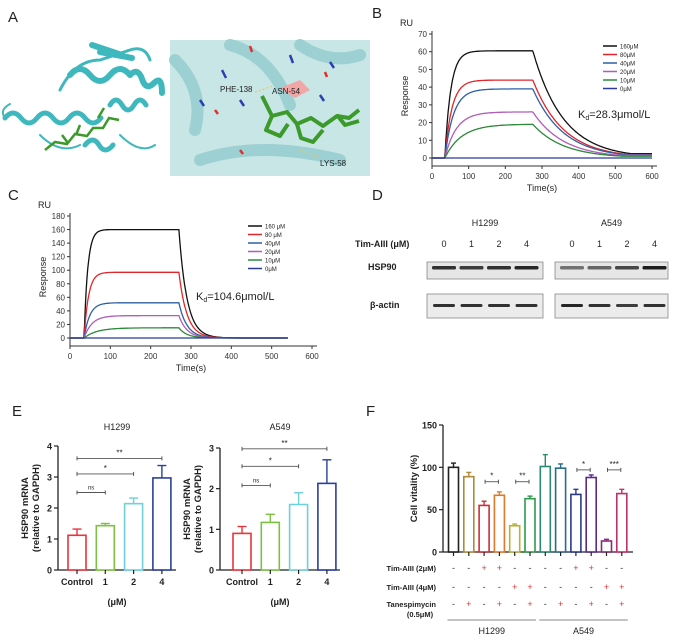 The width and height of the screenshot is (673, 640). I want to click on series-line-160μM, so click(179, 283).